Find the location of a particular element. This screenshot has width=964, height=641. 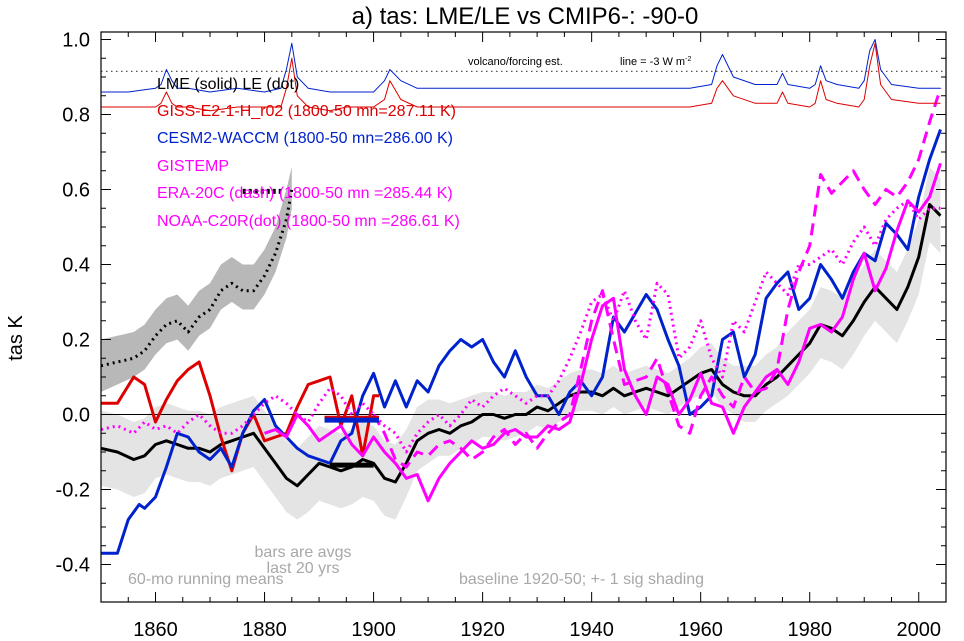

forcing-lme-line is located at coordinates (521, 66).